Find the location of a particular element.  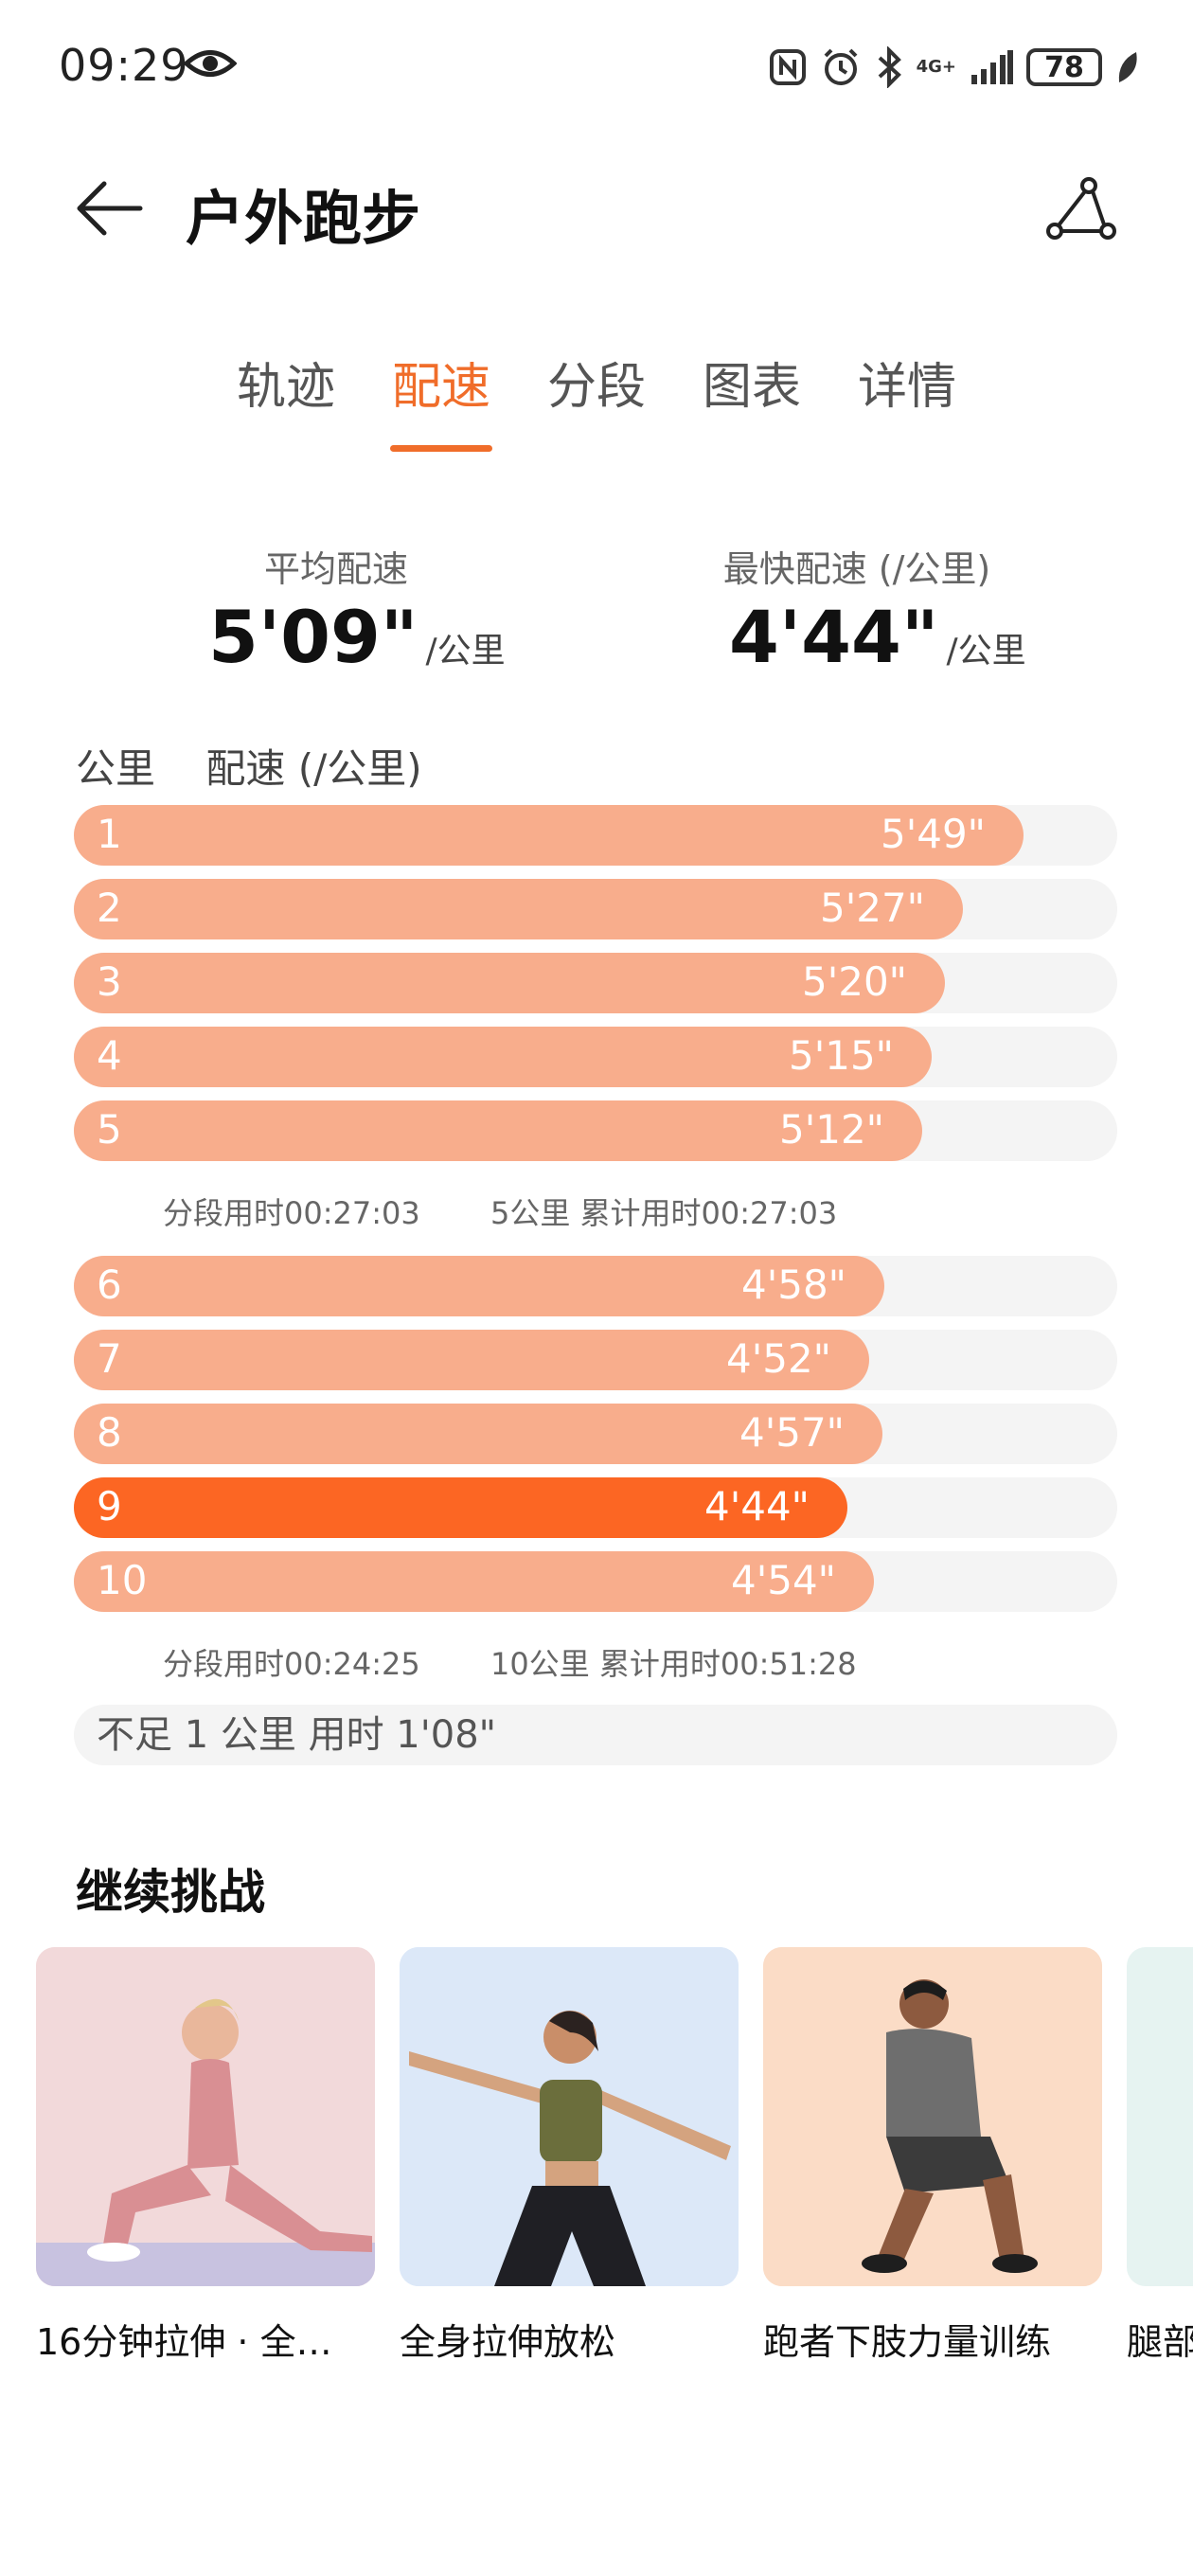

status-icons: 4G+ 78 is located at coordinates (954, 67).